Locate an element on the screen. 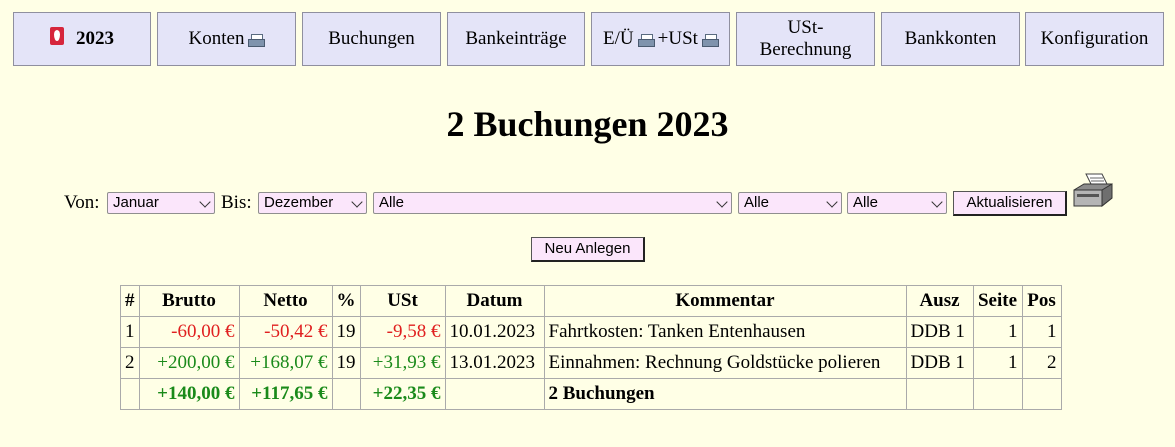 This screenshot has height=447, width=1175. tab-buchungen: Buchungen is located at coordinates (371, 39).